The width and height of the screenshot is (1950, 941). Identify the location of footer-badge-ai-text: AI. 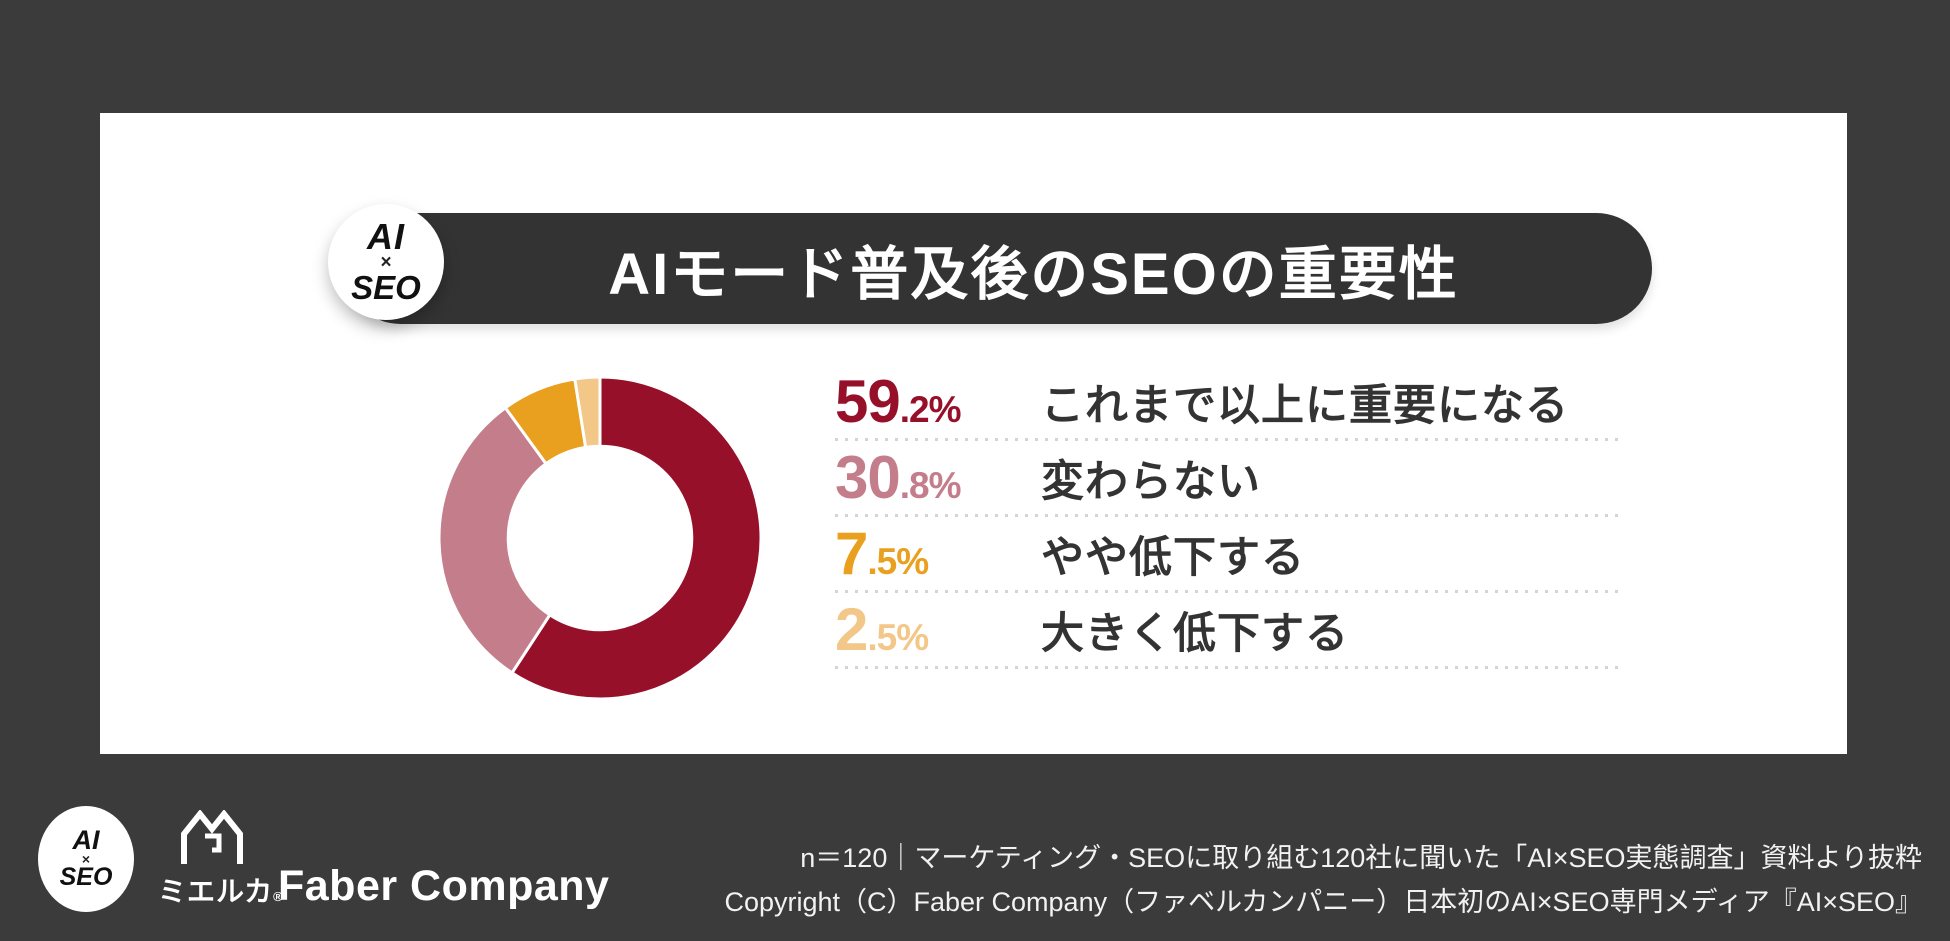
(86, 839).